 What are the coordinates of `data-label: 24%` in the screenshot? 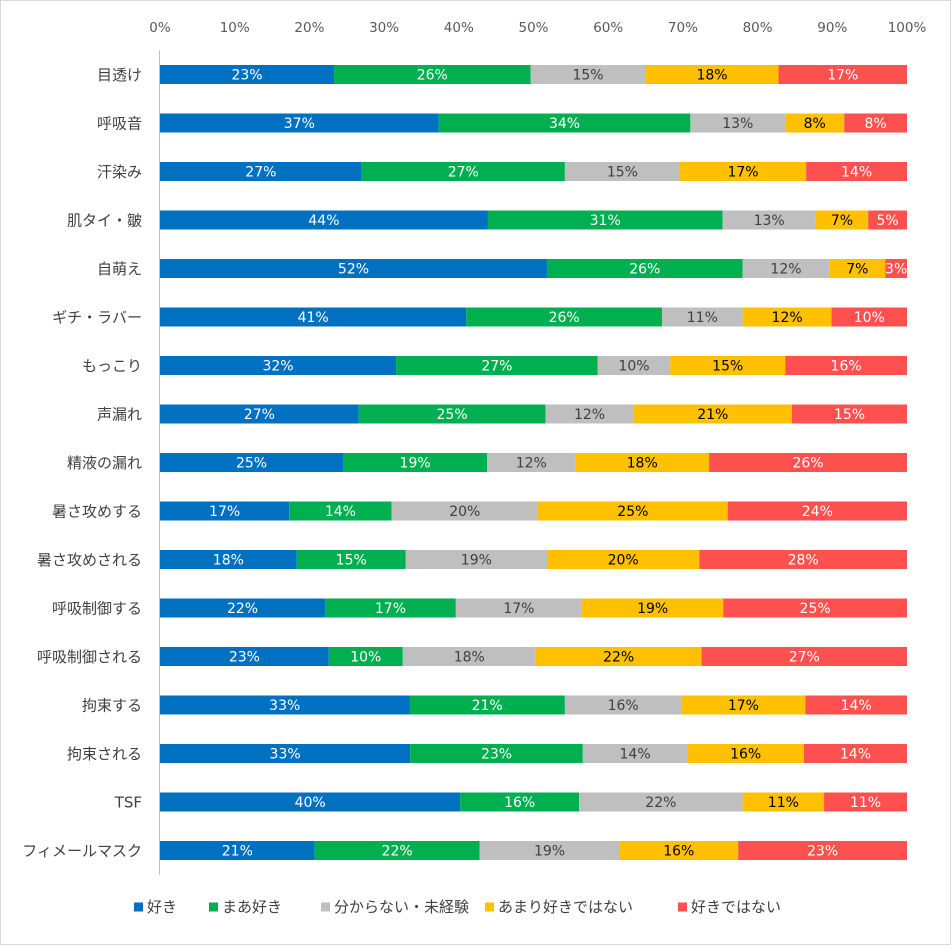 It's located at (817, 512).